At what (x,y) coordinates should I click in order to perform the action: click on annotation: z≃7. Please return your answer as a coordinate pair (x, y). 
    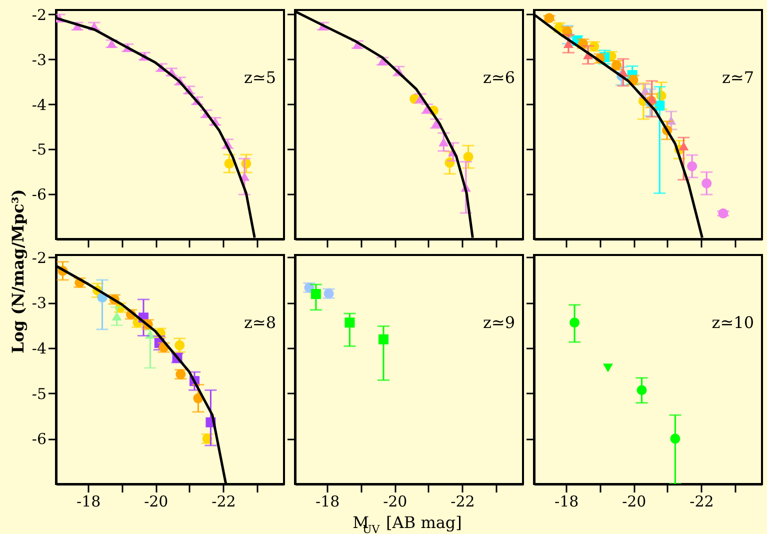
    Looking at the image, I should click on (738, 77).